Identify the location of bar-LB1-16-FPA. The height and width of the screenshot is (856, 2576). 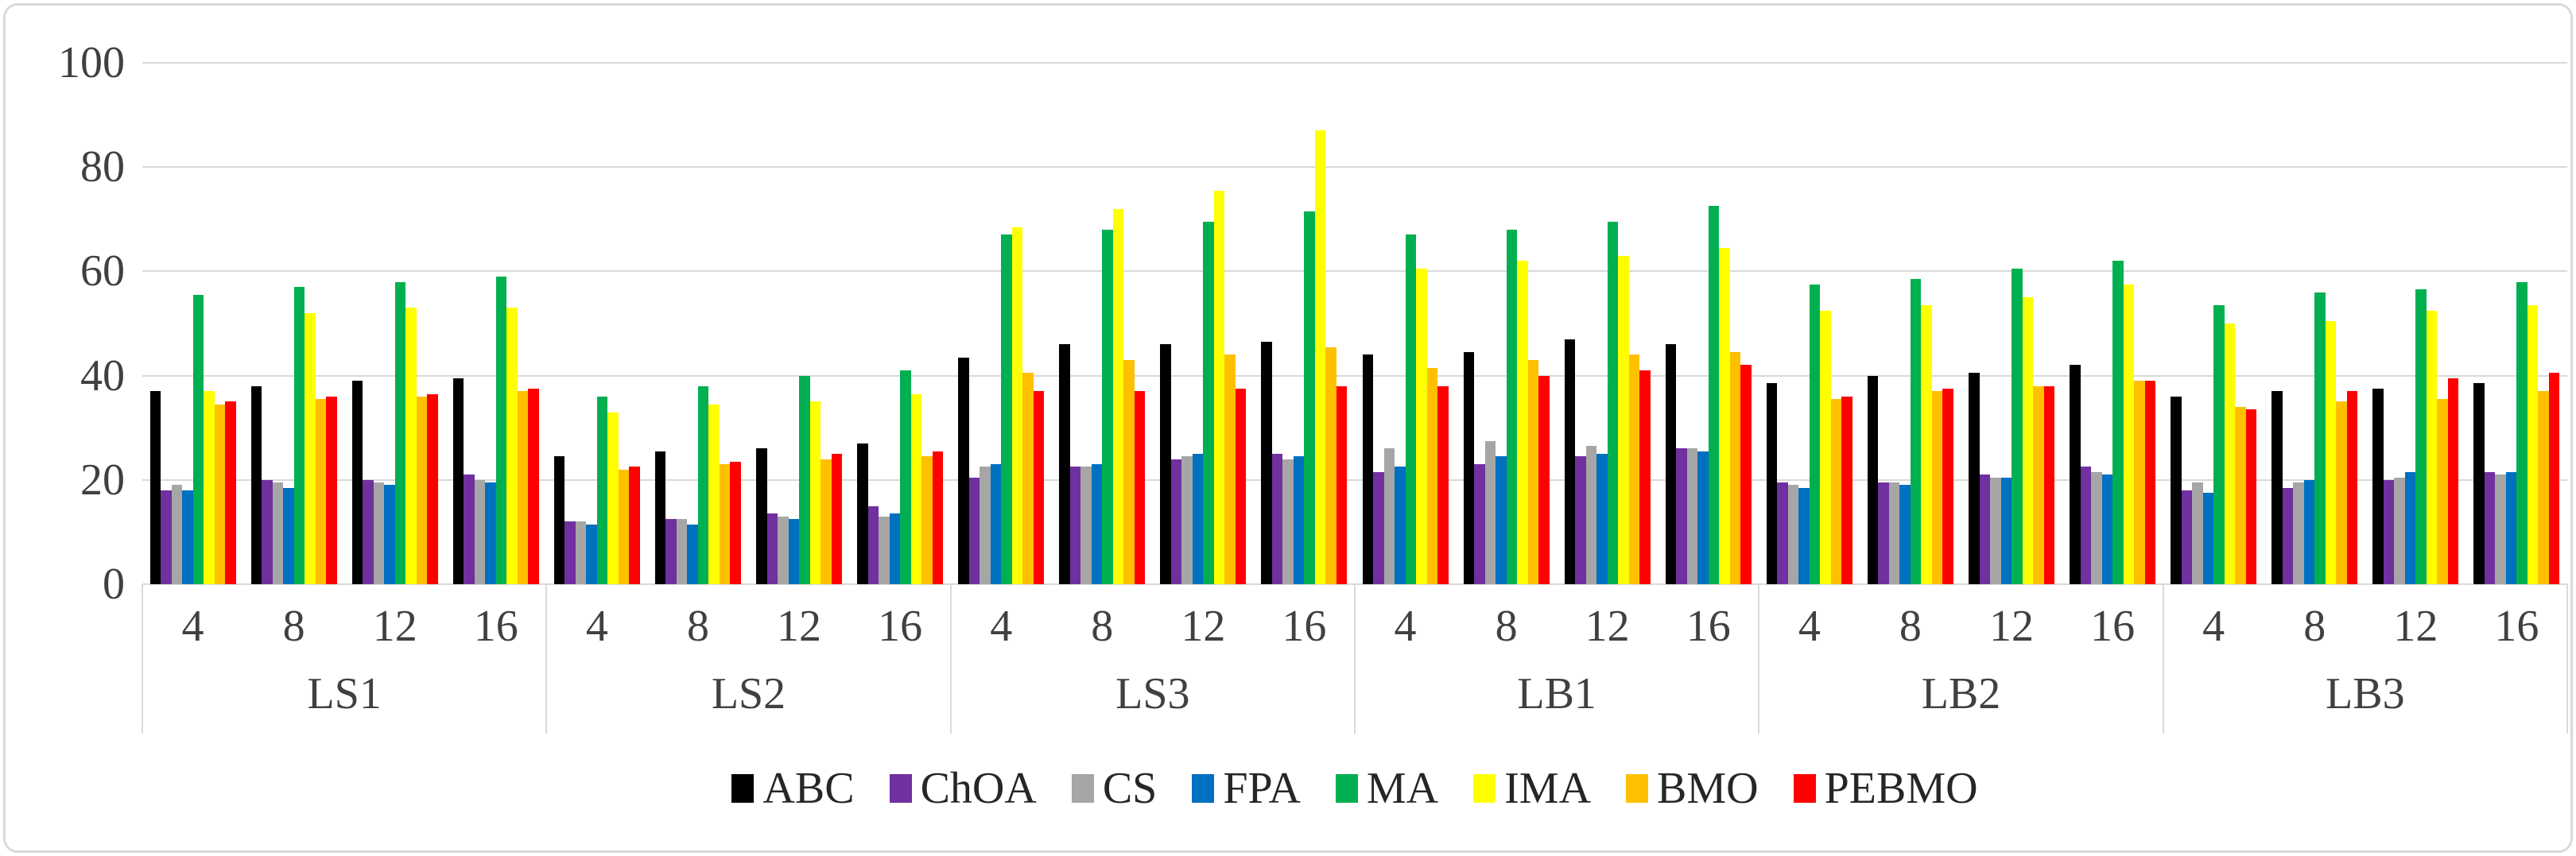
(1703, 517).